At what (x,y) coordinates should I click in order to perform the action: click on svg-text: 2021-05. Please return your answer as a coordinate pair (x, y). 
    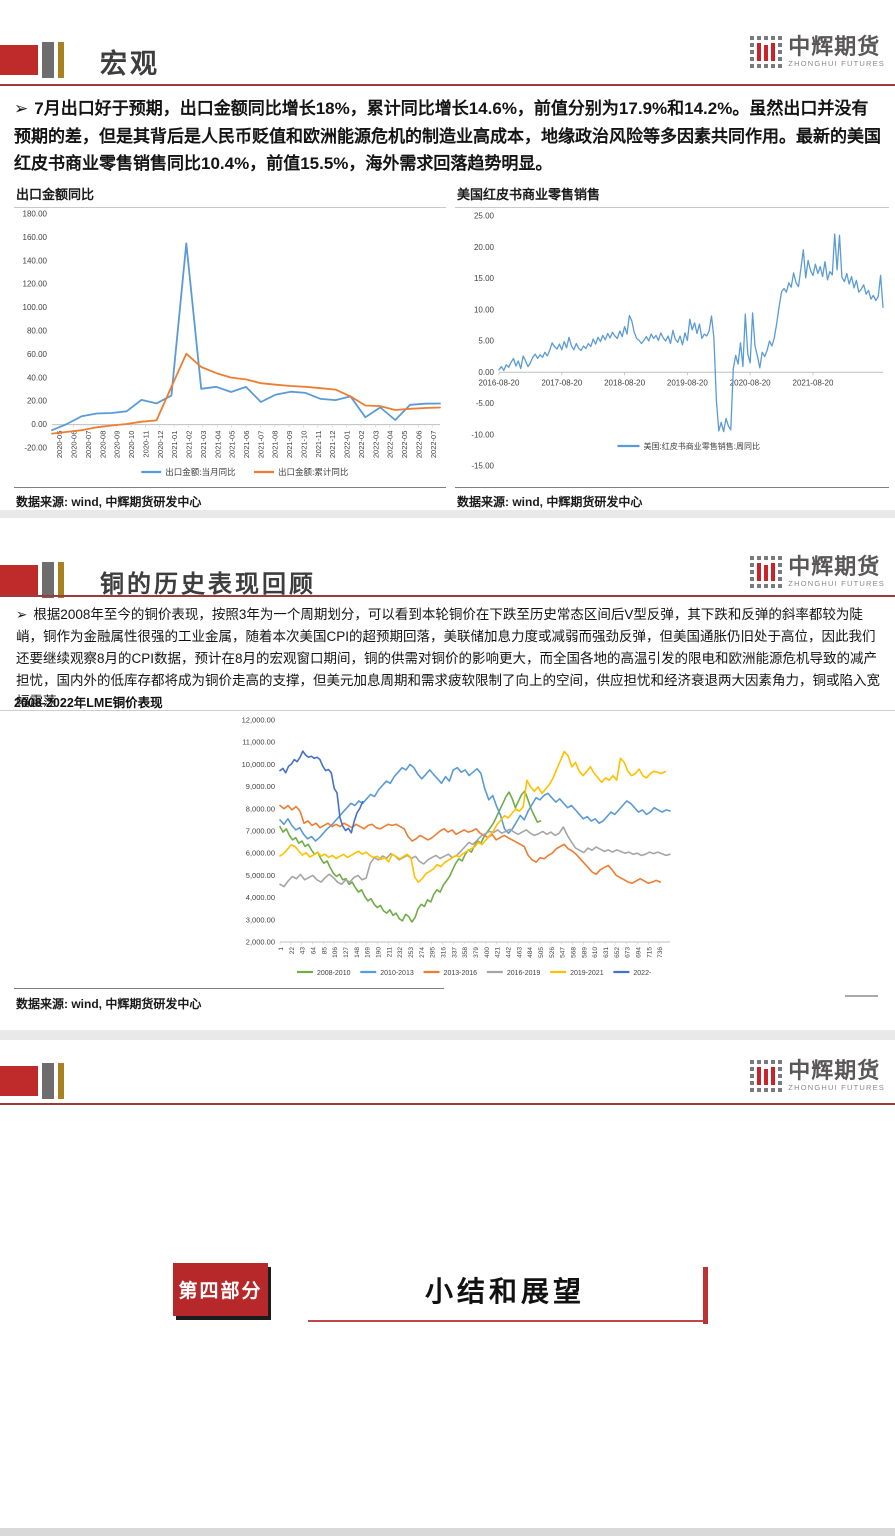
    Looking at the image, I should click on (232, 445).